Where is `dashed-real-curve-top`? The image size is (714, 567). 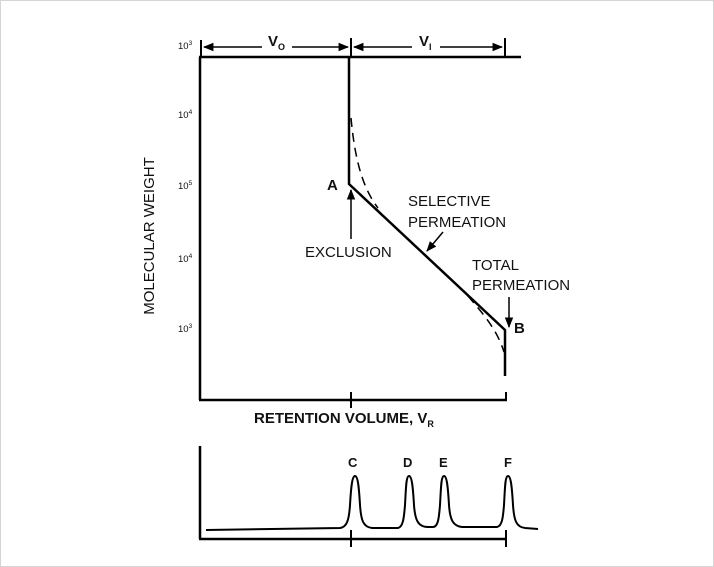 dashed-real-curve-top is located at coordinates (364, 163).